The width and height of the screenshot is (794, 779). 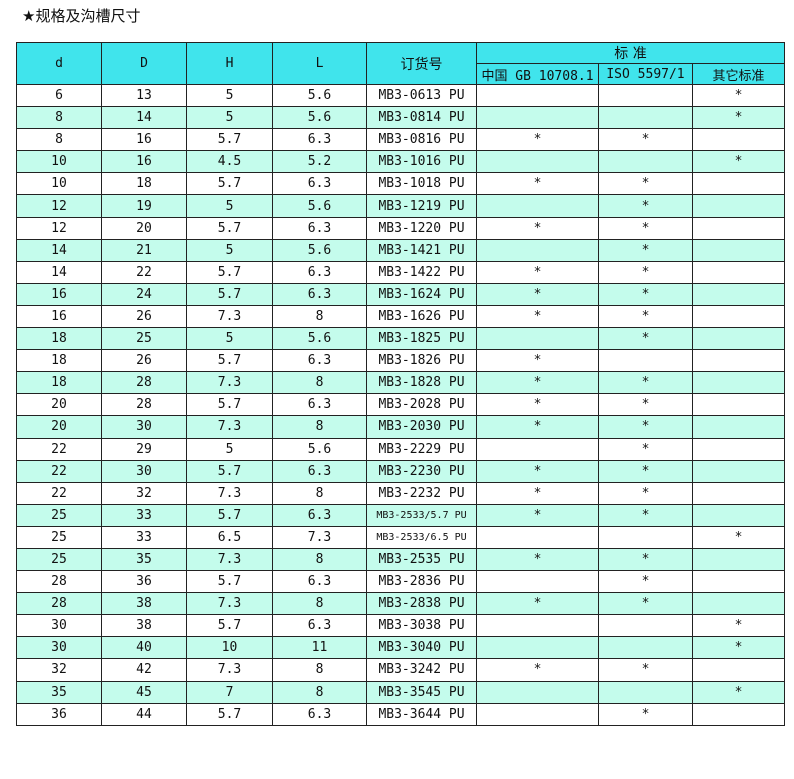 What do you see at coordinates (421, 449) in the screenshot?
I see `cell-order-no: MB3-2229 PU` at bounding box center [421, 449].